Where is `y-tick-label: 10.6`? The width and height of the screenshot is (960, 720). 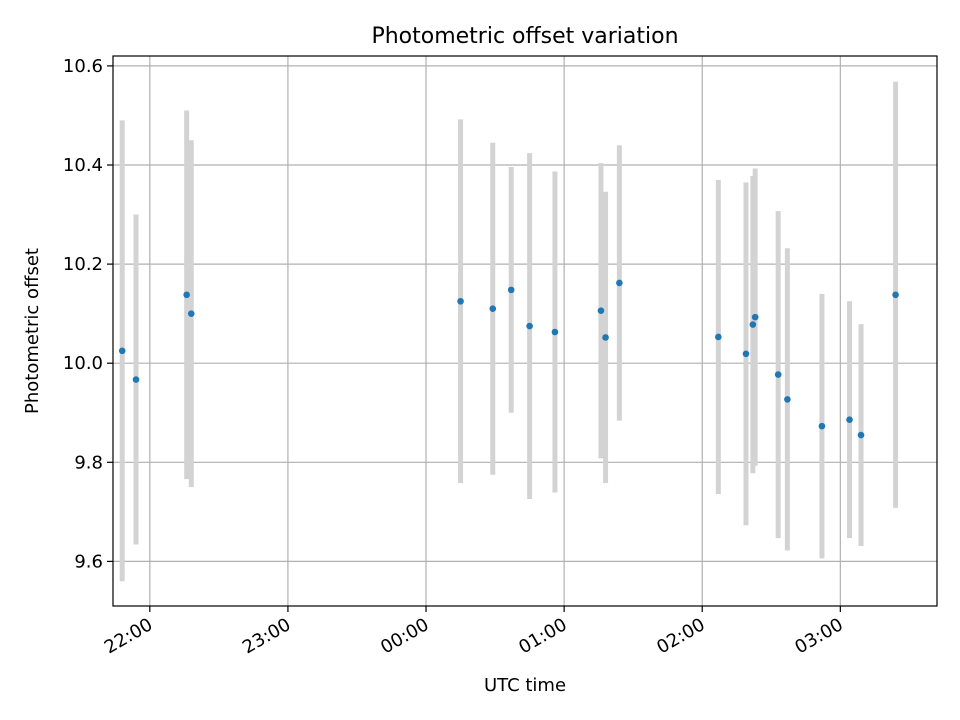 y-tick-label: 10.6 is located at coordinates (83, 66).